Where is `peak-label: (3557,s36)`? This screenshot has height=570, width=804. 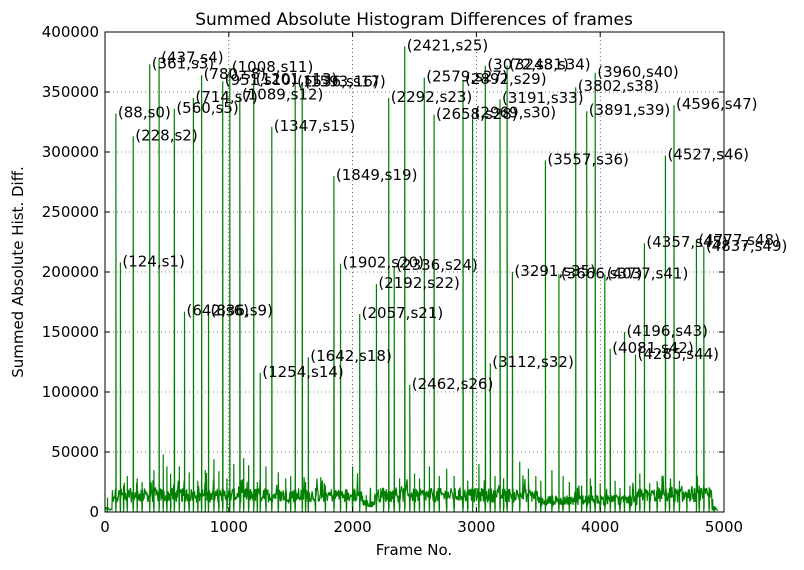 peak-label: (3557,s36) is located at coordinates (588, 159).